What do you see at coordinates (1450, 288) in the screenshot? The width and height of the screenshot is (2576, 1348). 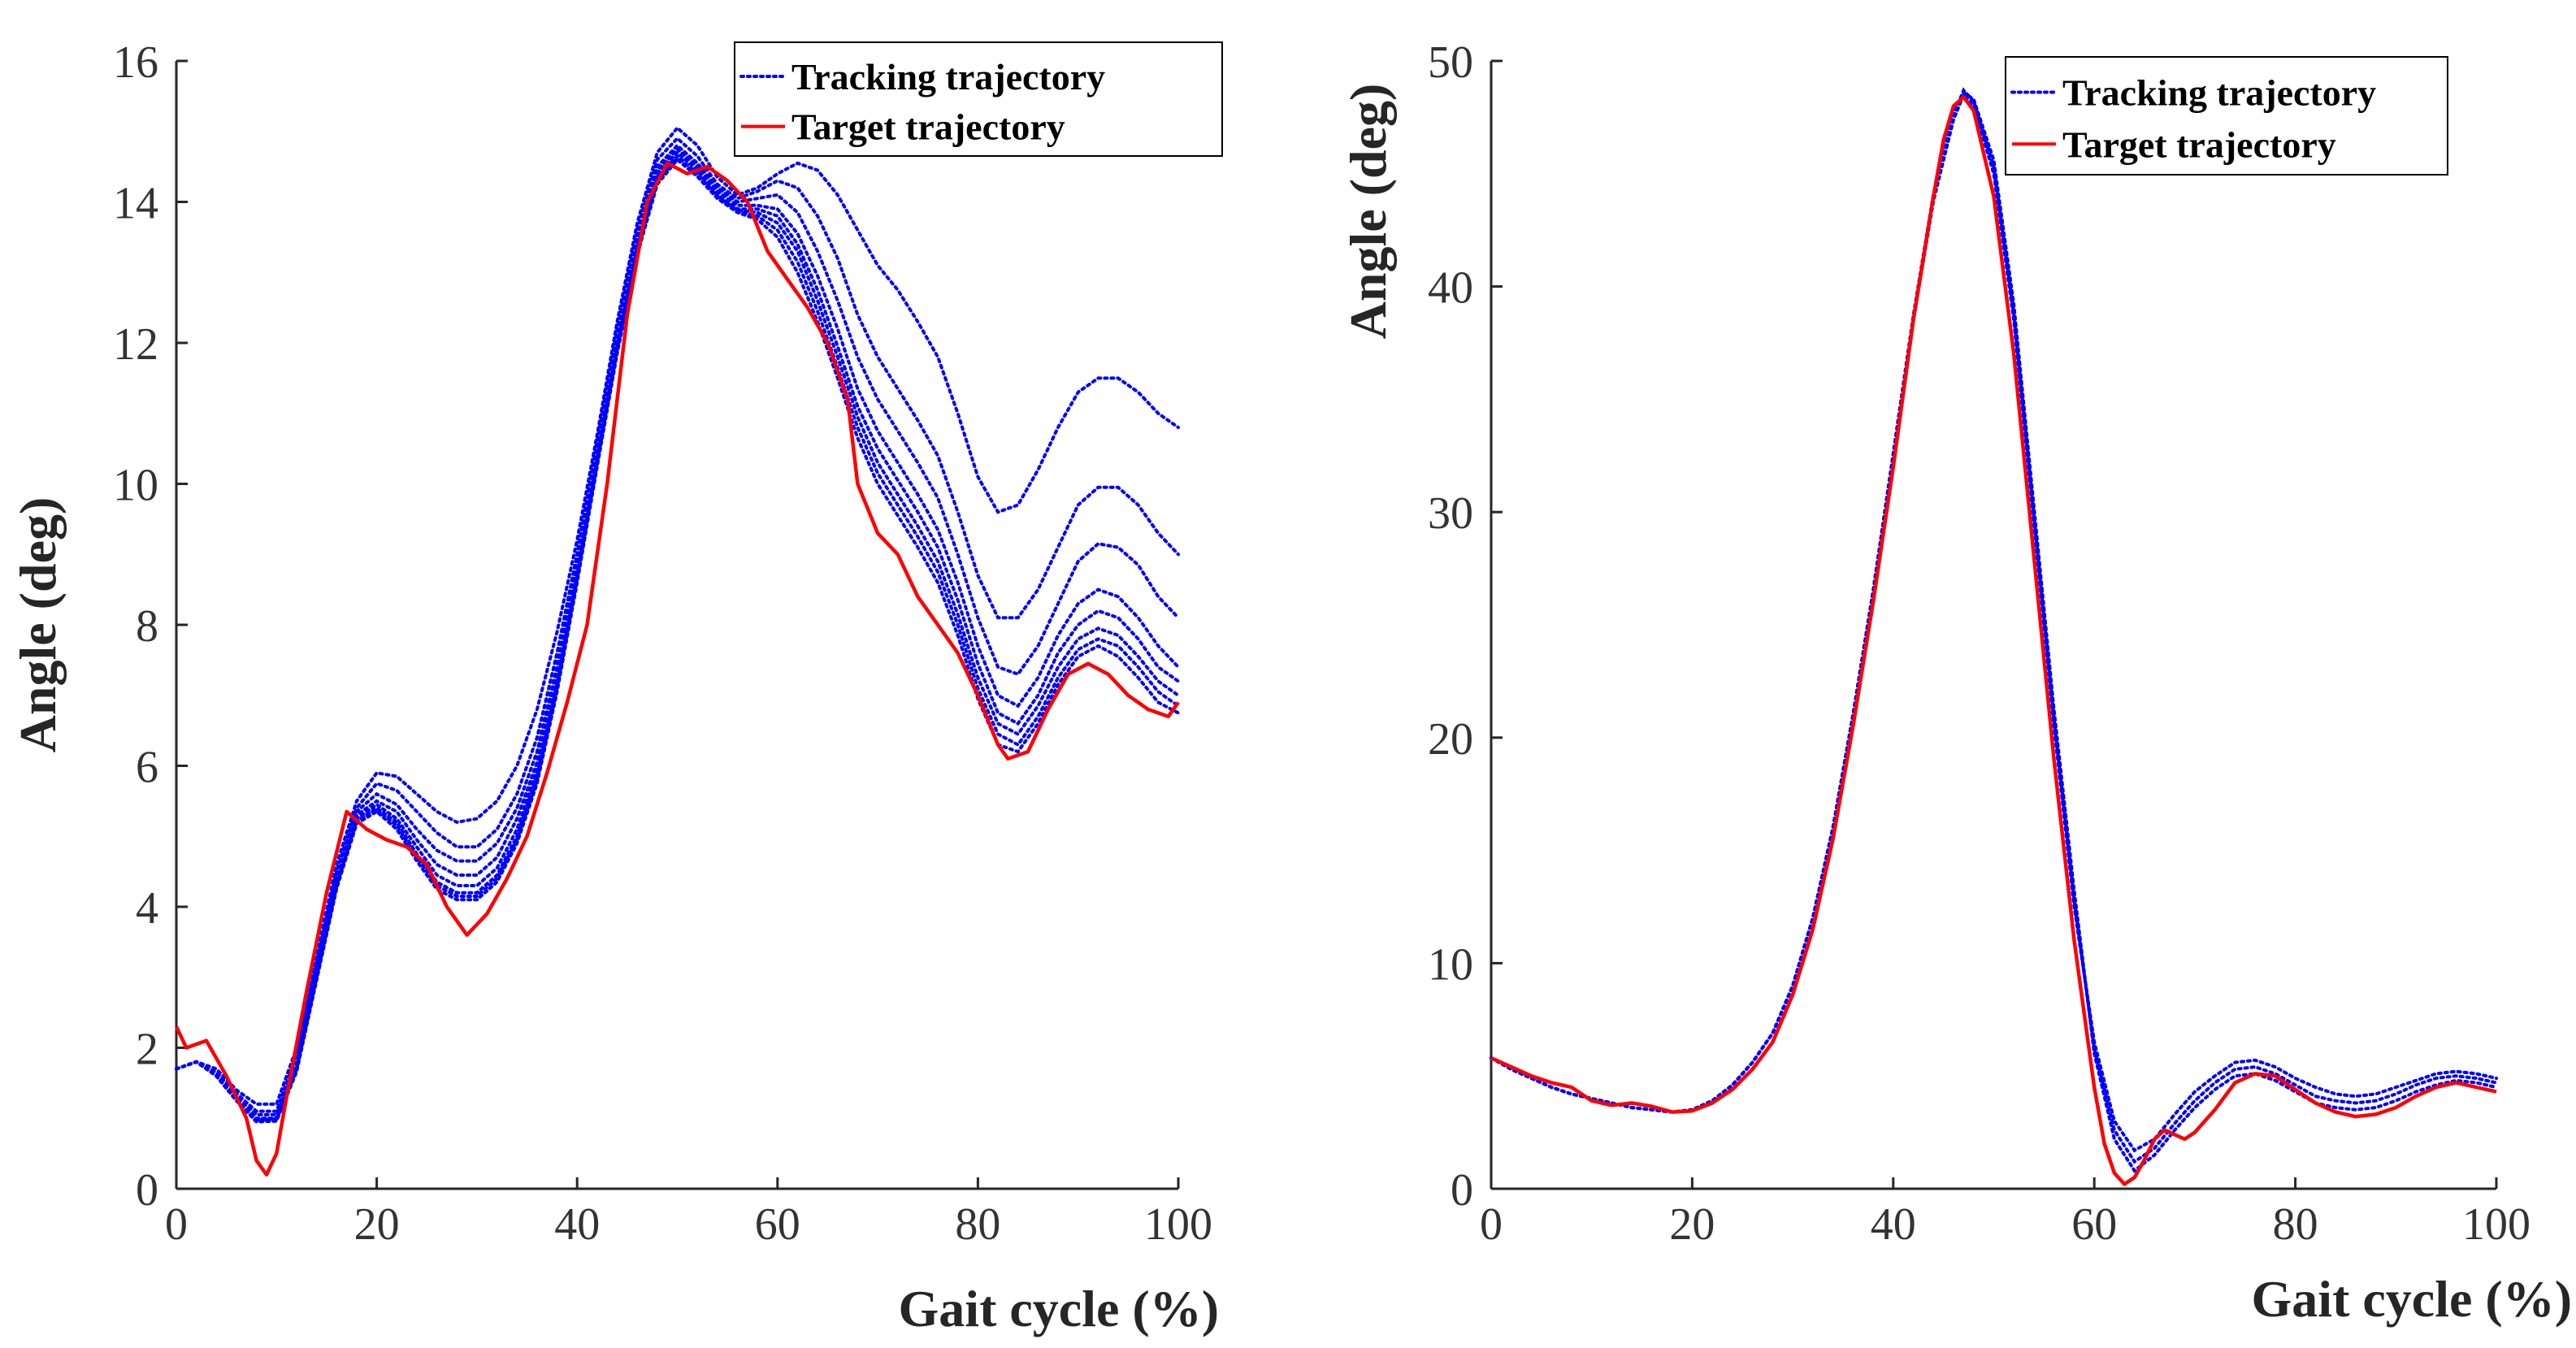 I see `y-tick-label: 40` at bounding box center [1450, 288].